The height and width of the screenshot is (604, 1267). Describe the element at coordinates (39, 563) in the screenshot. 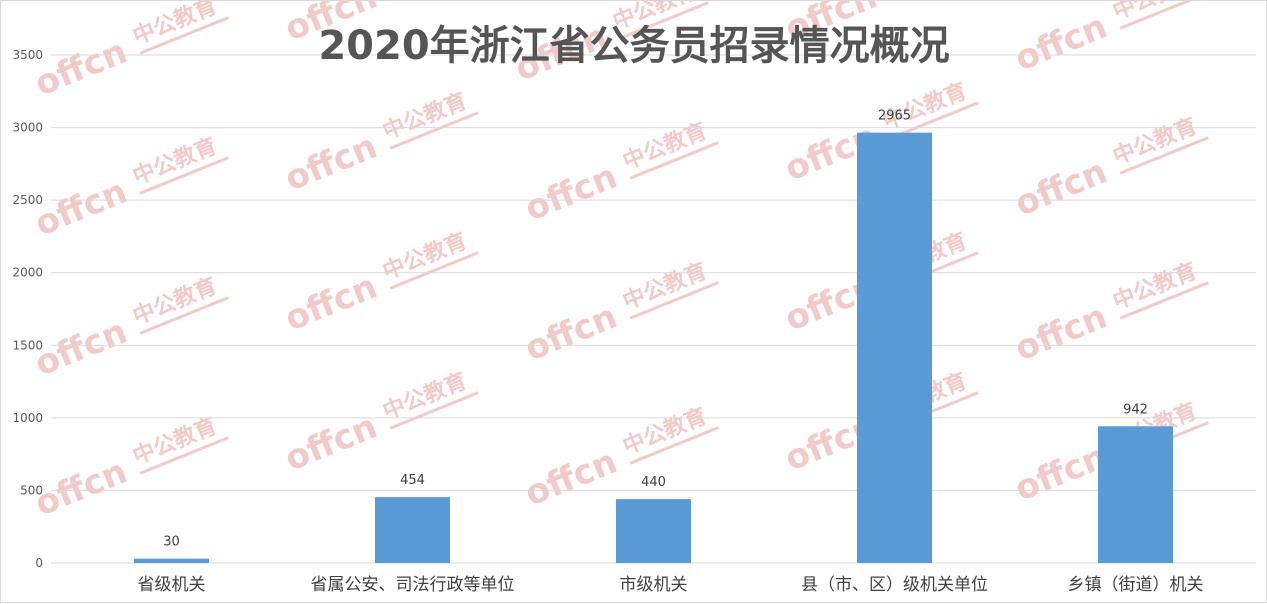

I see `y-tick-label: 0` at that location.